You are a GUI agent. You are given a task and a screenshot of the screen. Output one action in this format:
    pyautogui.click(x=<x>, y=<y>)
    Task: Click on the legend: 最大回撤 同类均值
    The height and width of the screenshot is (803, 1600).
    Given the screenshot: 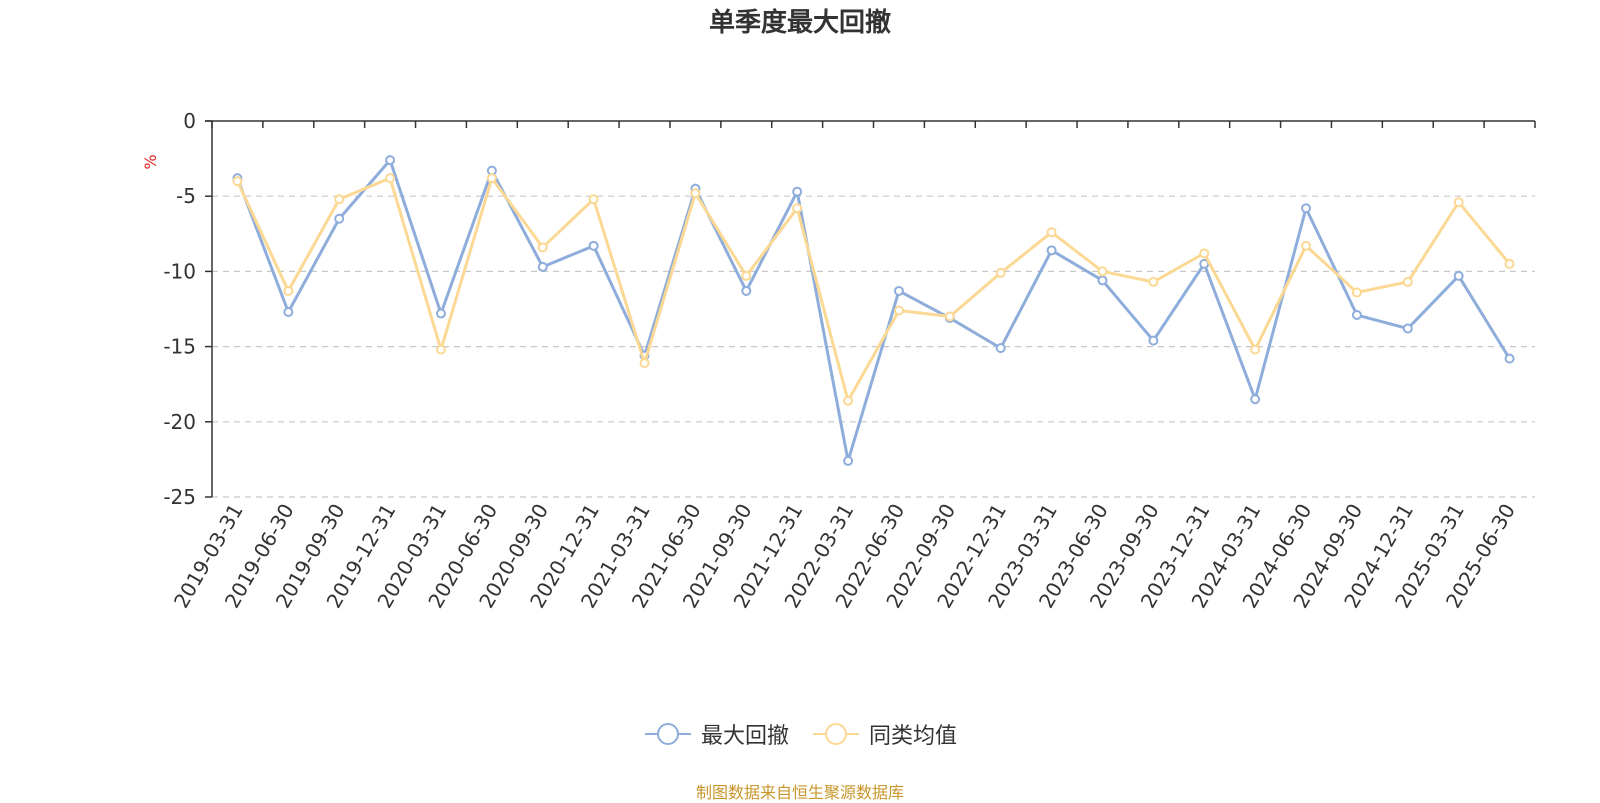 What is the action you would take?
    pyautogui.click(x=800, y=734)
    